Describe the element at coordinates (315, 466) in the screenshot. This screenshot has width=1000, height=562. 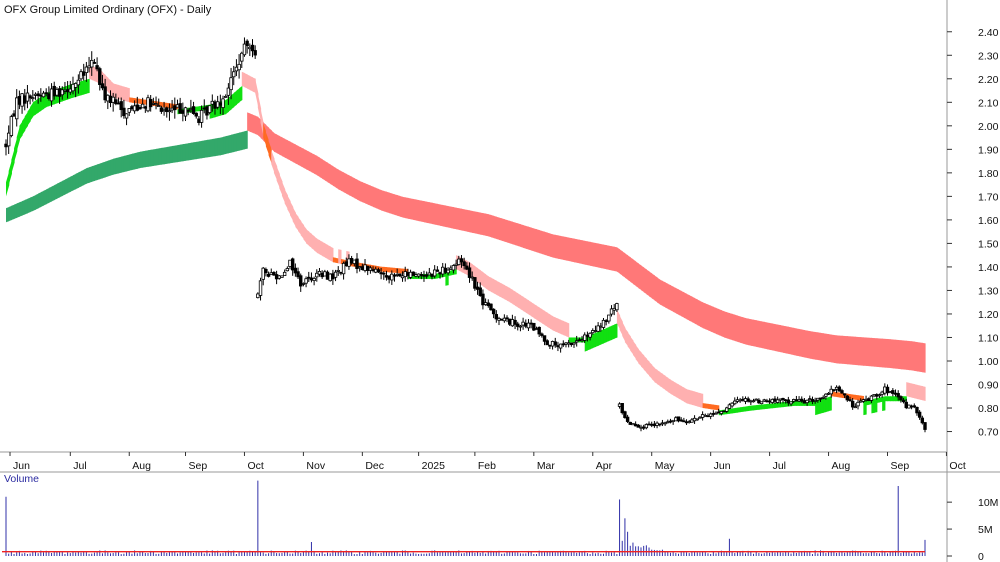
I see `month-tick-label: Nov` at that location.